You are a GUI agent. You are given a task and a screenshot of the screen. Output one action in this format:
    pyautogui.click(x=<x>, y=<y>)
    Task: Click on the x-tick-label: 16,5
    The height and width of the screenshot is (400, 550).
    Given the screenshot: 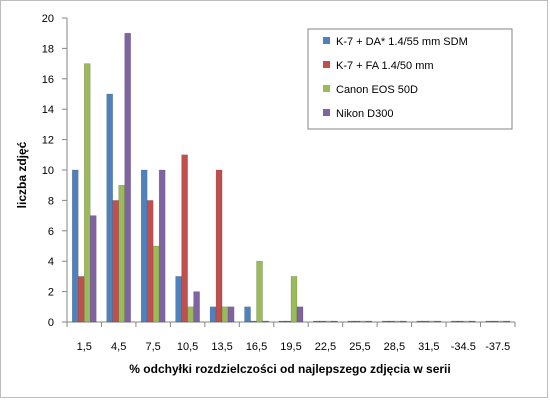 What is the action you would take?
    pyautogui.click(x=256, y=347)
    